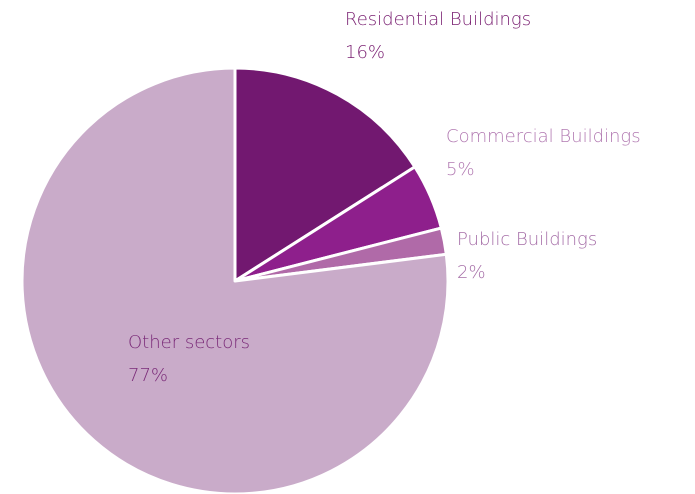 Image resolution: width=695 pixels, height=494 pixels. Describe the element at coordinates (365, 52) in the screenshot. I see `slice-value-label: 16%` at that location.